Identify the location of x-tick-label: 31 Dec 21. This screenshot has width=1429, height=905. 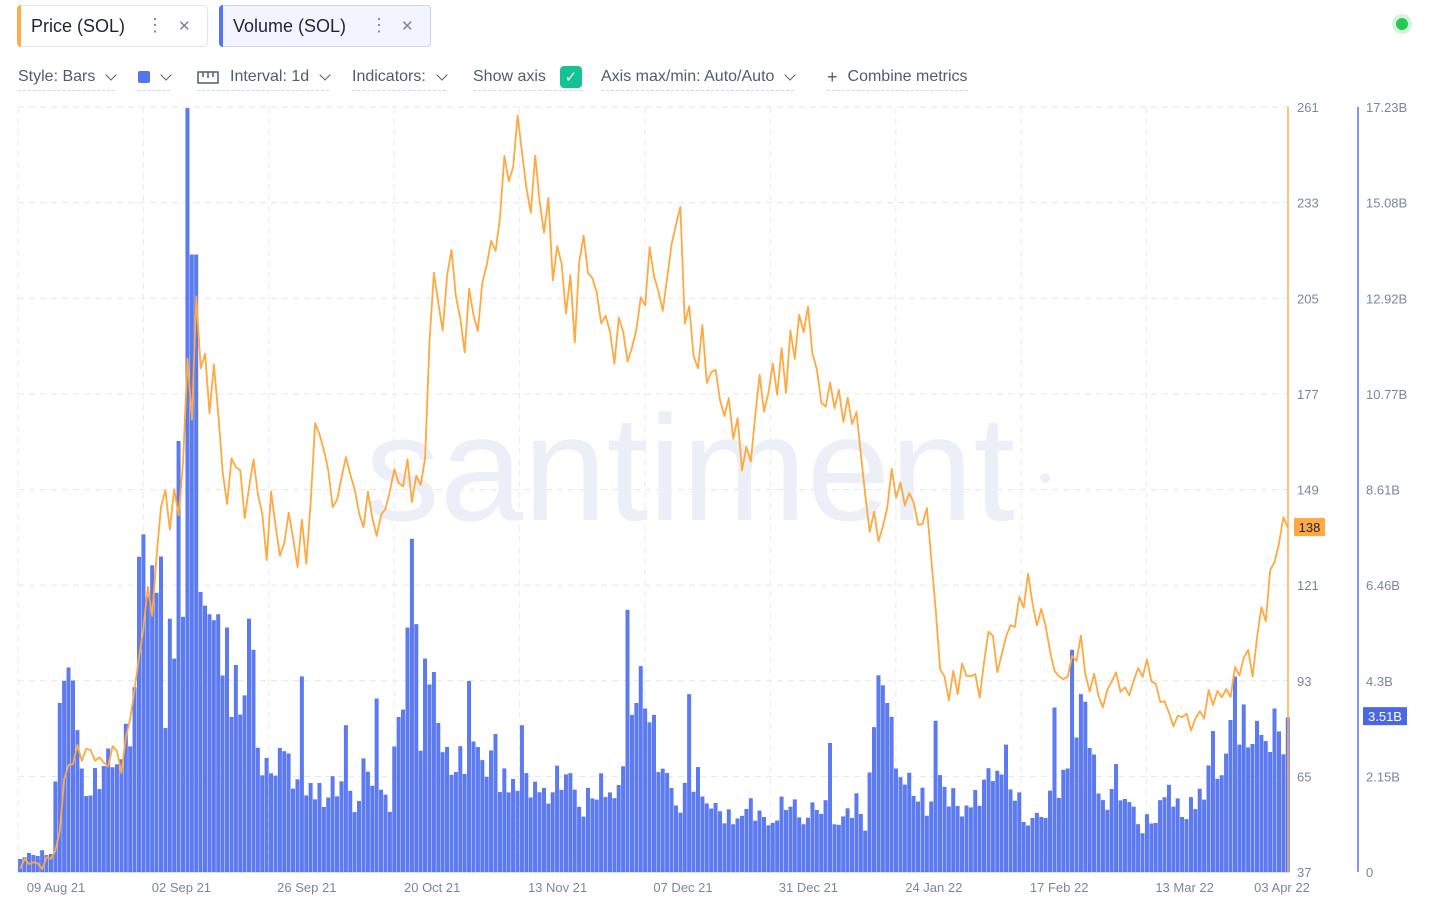
(808, 887).